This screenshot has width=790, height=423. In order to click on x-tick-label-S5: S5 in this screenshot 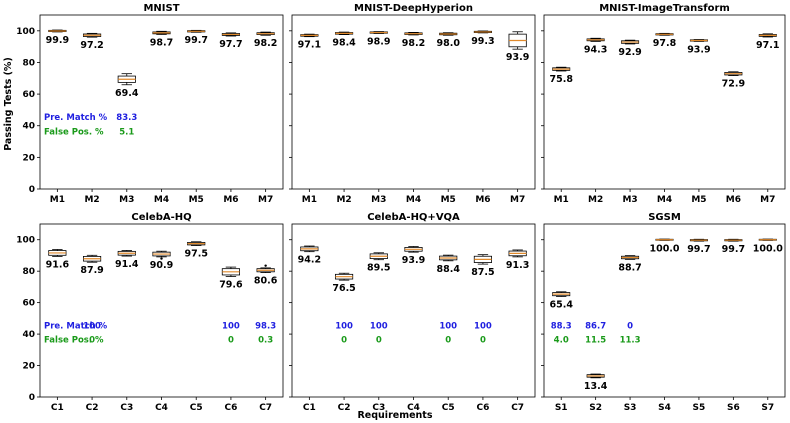, I will do `click(699, 408)`.